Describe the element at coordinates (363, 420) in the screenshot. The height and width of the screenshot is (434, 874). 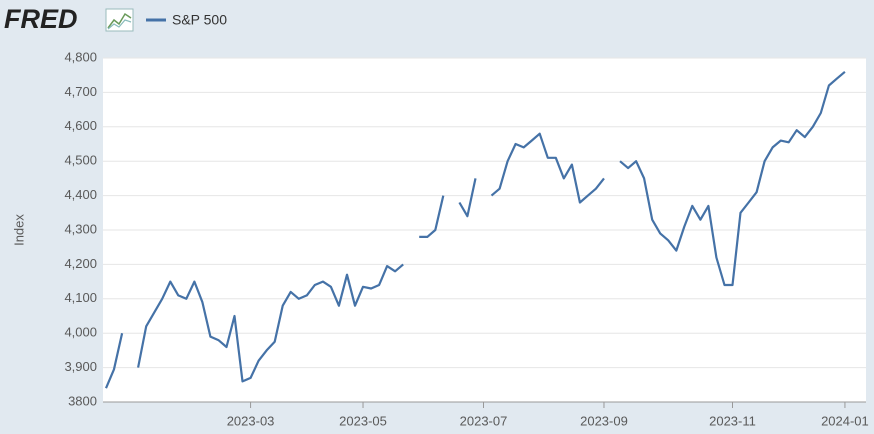
I see `x-tick-label: 2023-05` at that location.